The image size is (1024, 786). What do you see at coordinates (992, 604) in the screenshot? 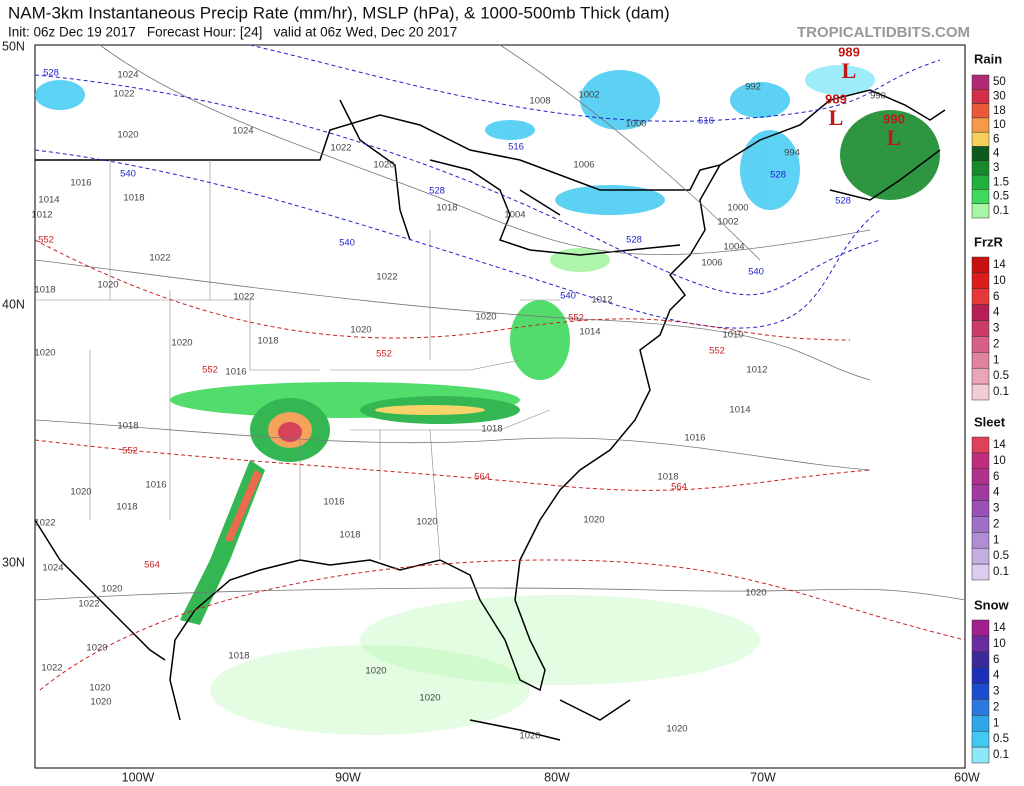
I see `legend-title: Snow` at bounding box center [992, 604].